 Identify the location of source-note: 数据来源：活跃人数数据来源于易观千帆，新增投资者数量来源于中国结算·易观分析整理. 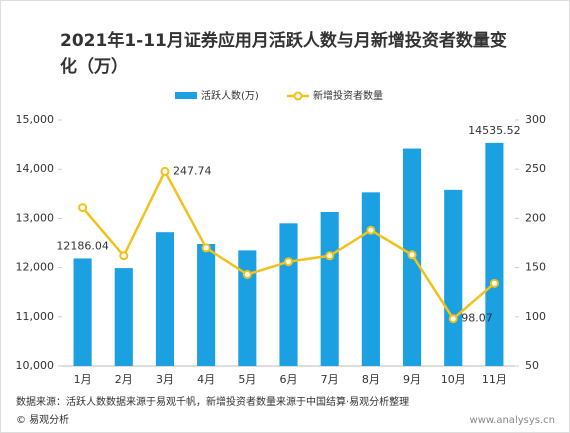
(212, 401).